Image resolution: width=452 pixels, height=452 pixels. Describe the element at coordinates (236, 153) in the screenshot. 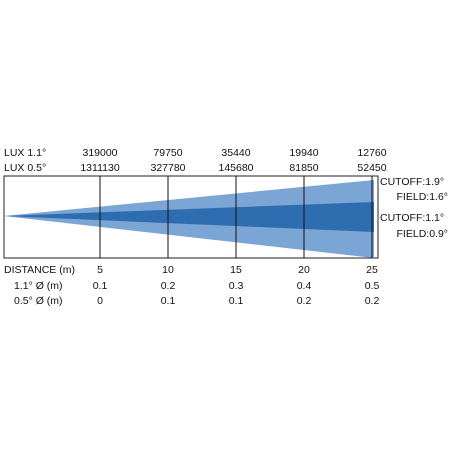

I see `lux-1-1-value: 35440` at that location.